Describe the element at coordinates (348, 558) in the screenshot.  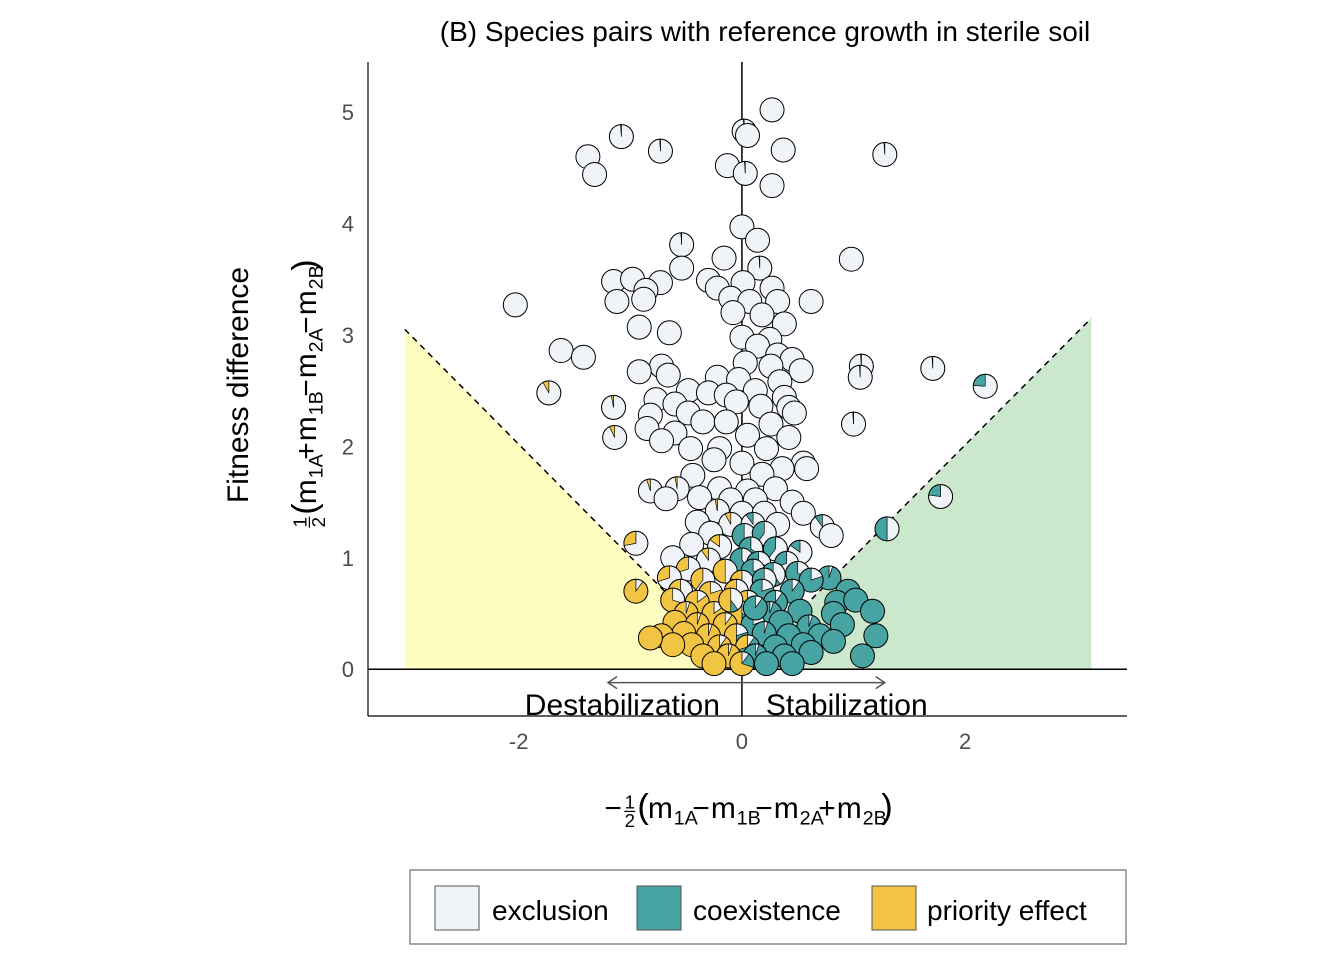
I see `y-tick-label: 1` at that location.